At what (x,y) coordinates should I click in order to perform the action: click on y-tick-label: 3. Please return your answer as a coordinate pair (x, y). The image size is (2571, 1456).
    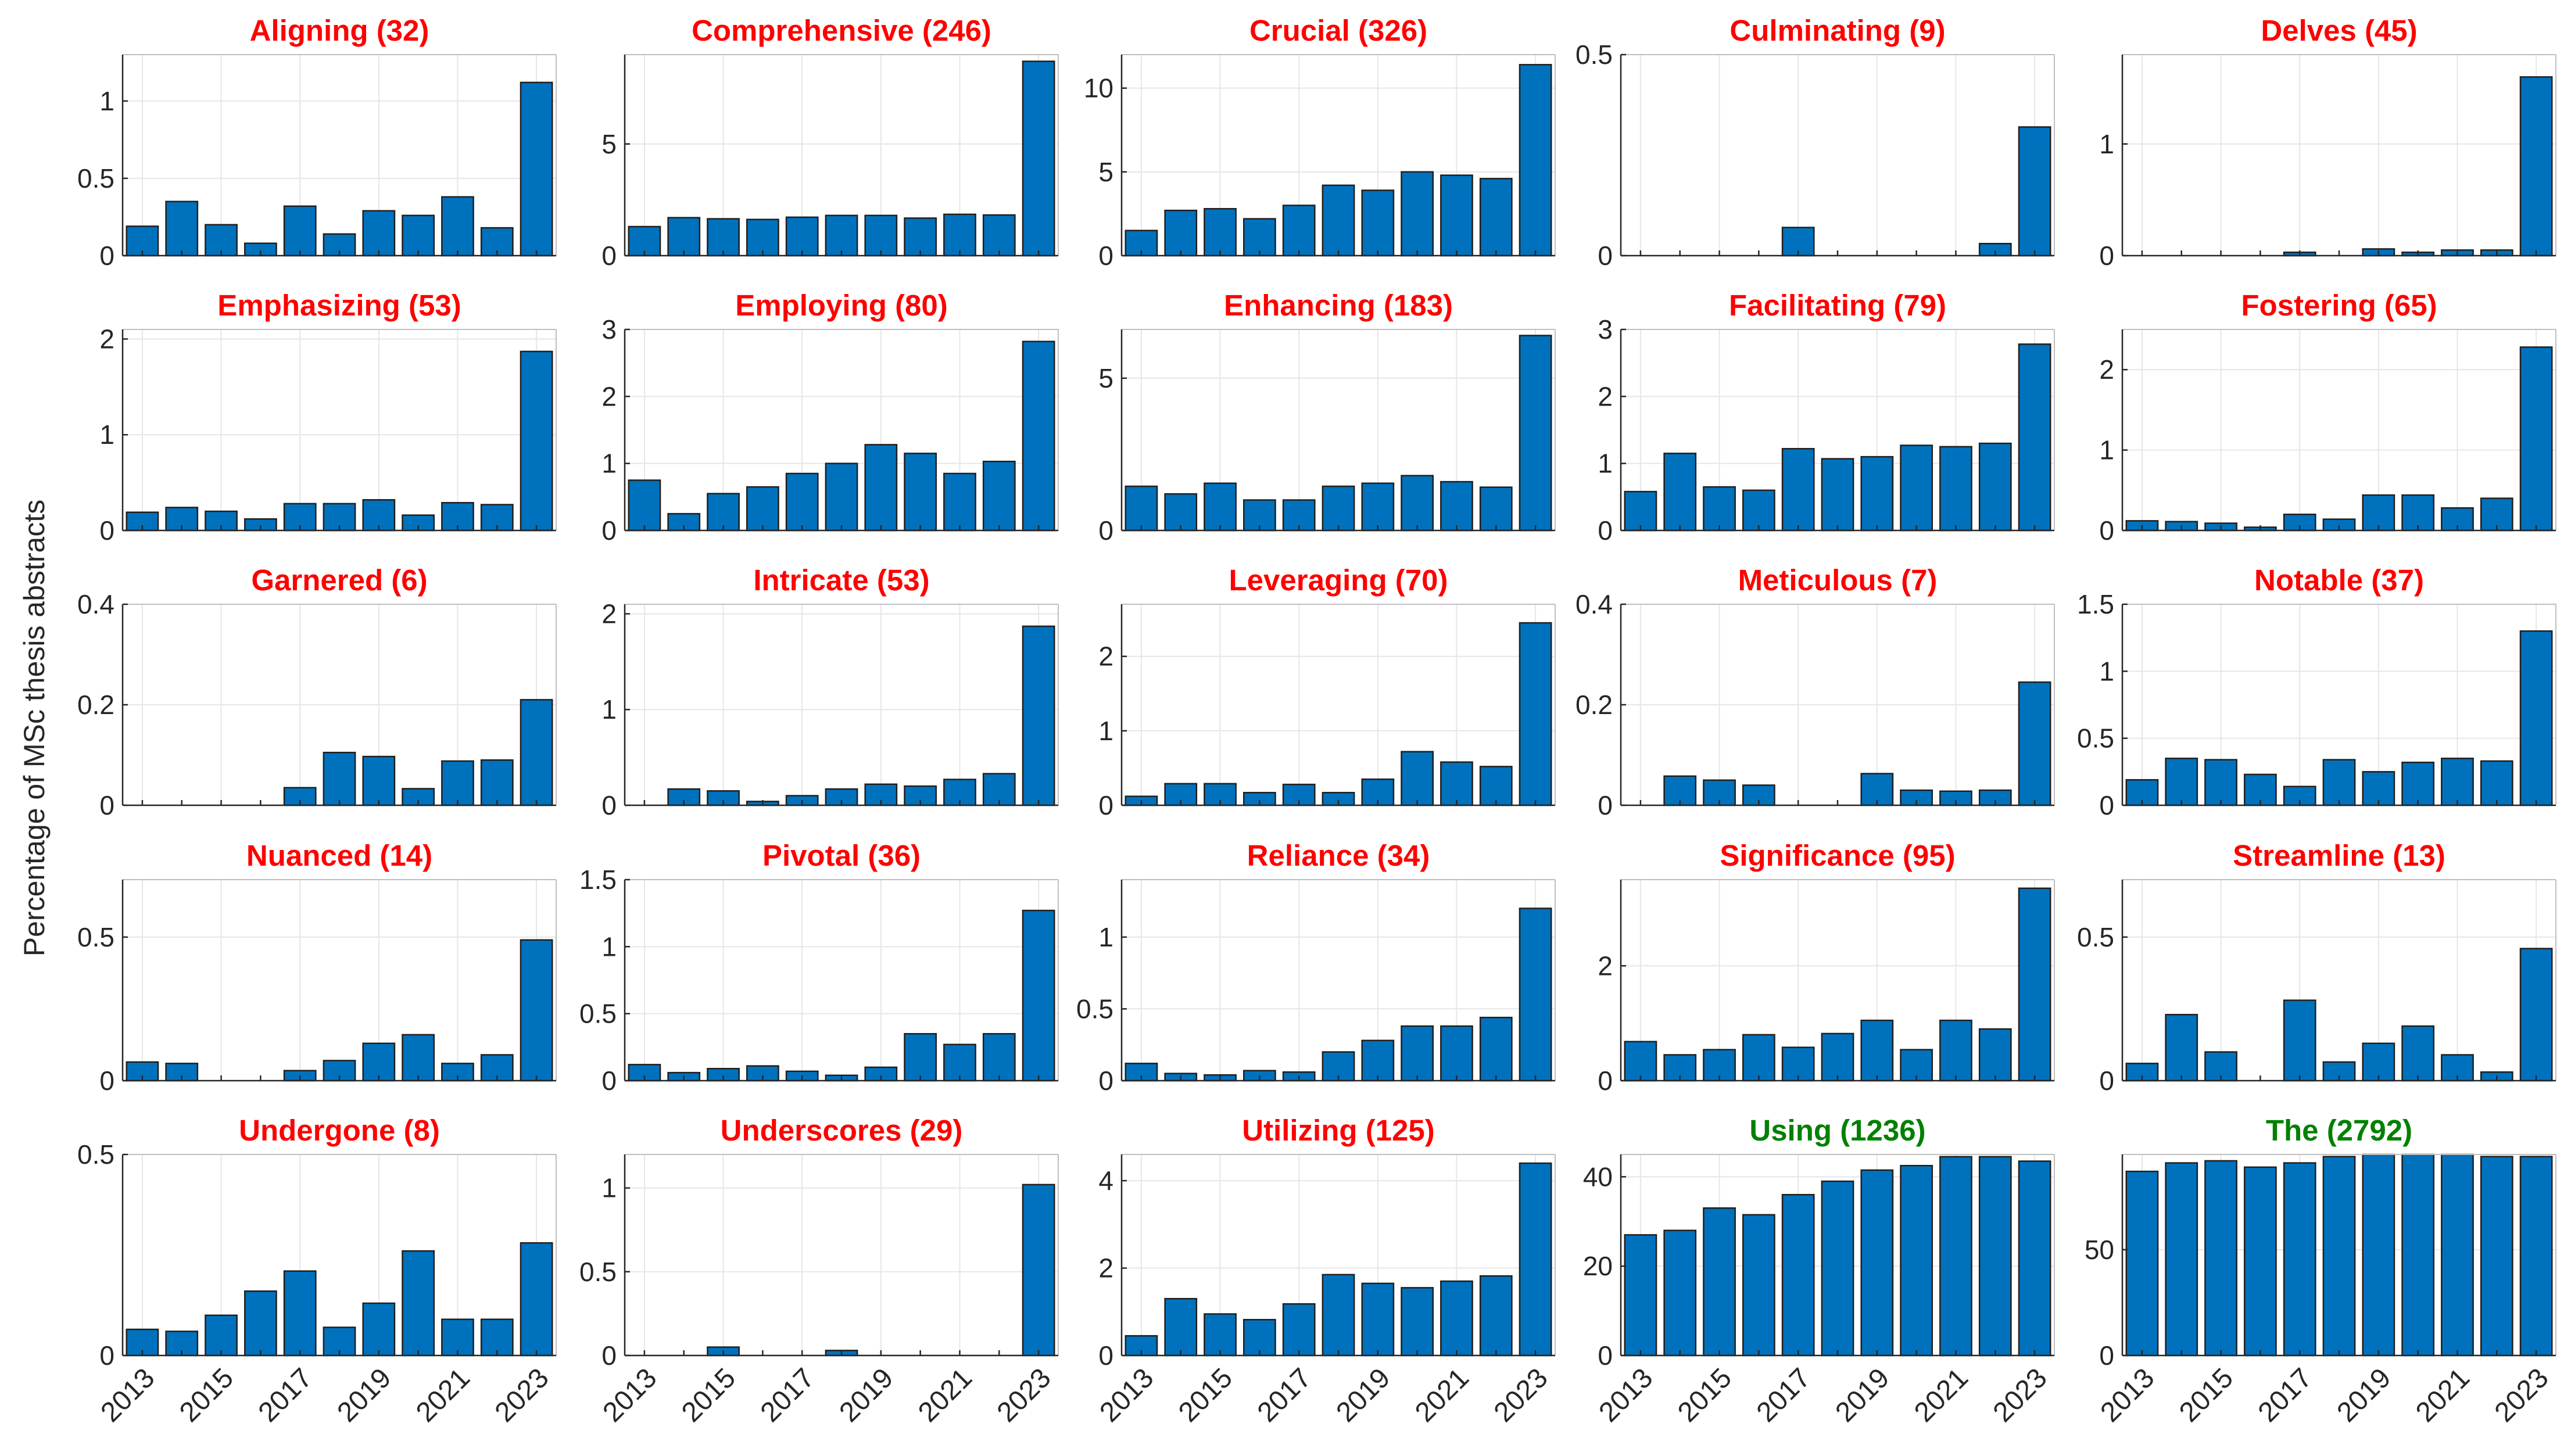
    Looking at the image, I should click on (609, 330).